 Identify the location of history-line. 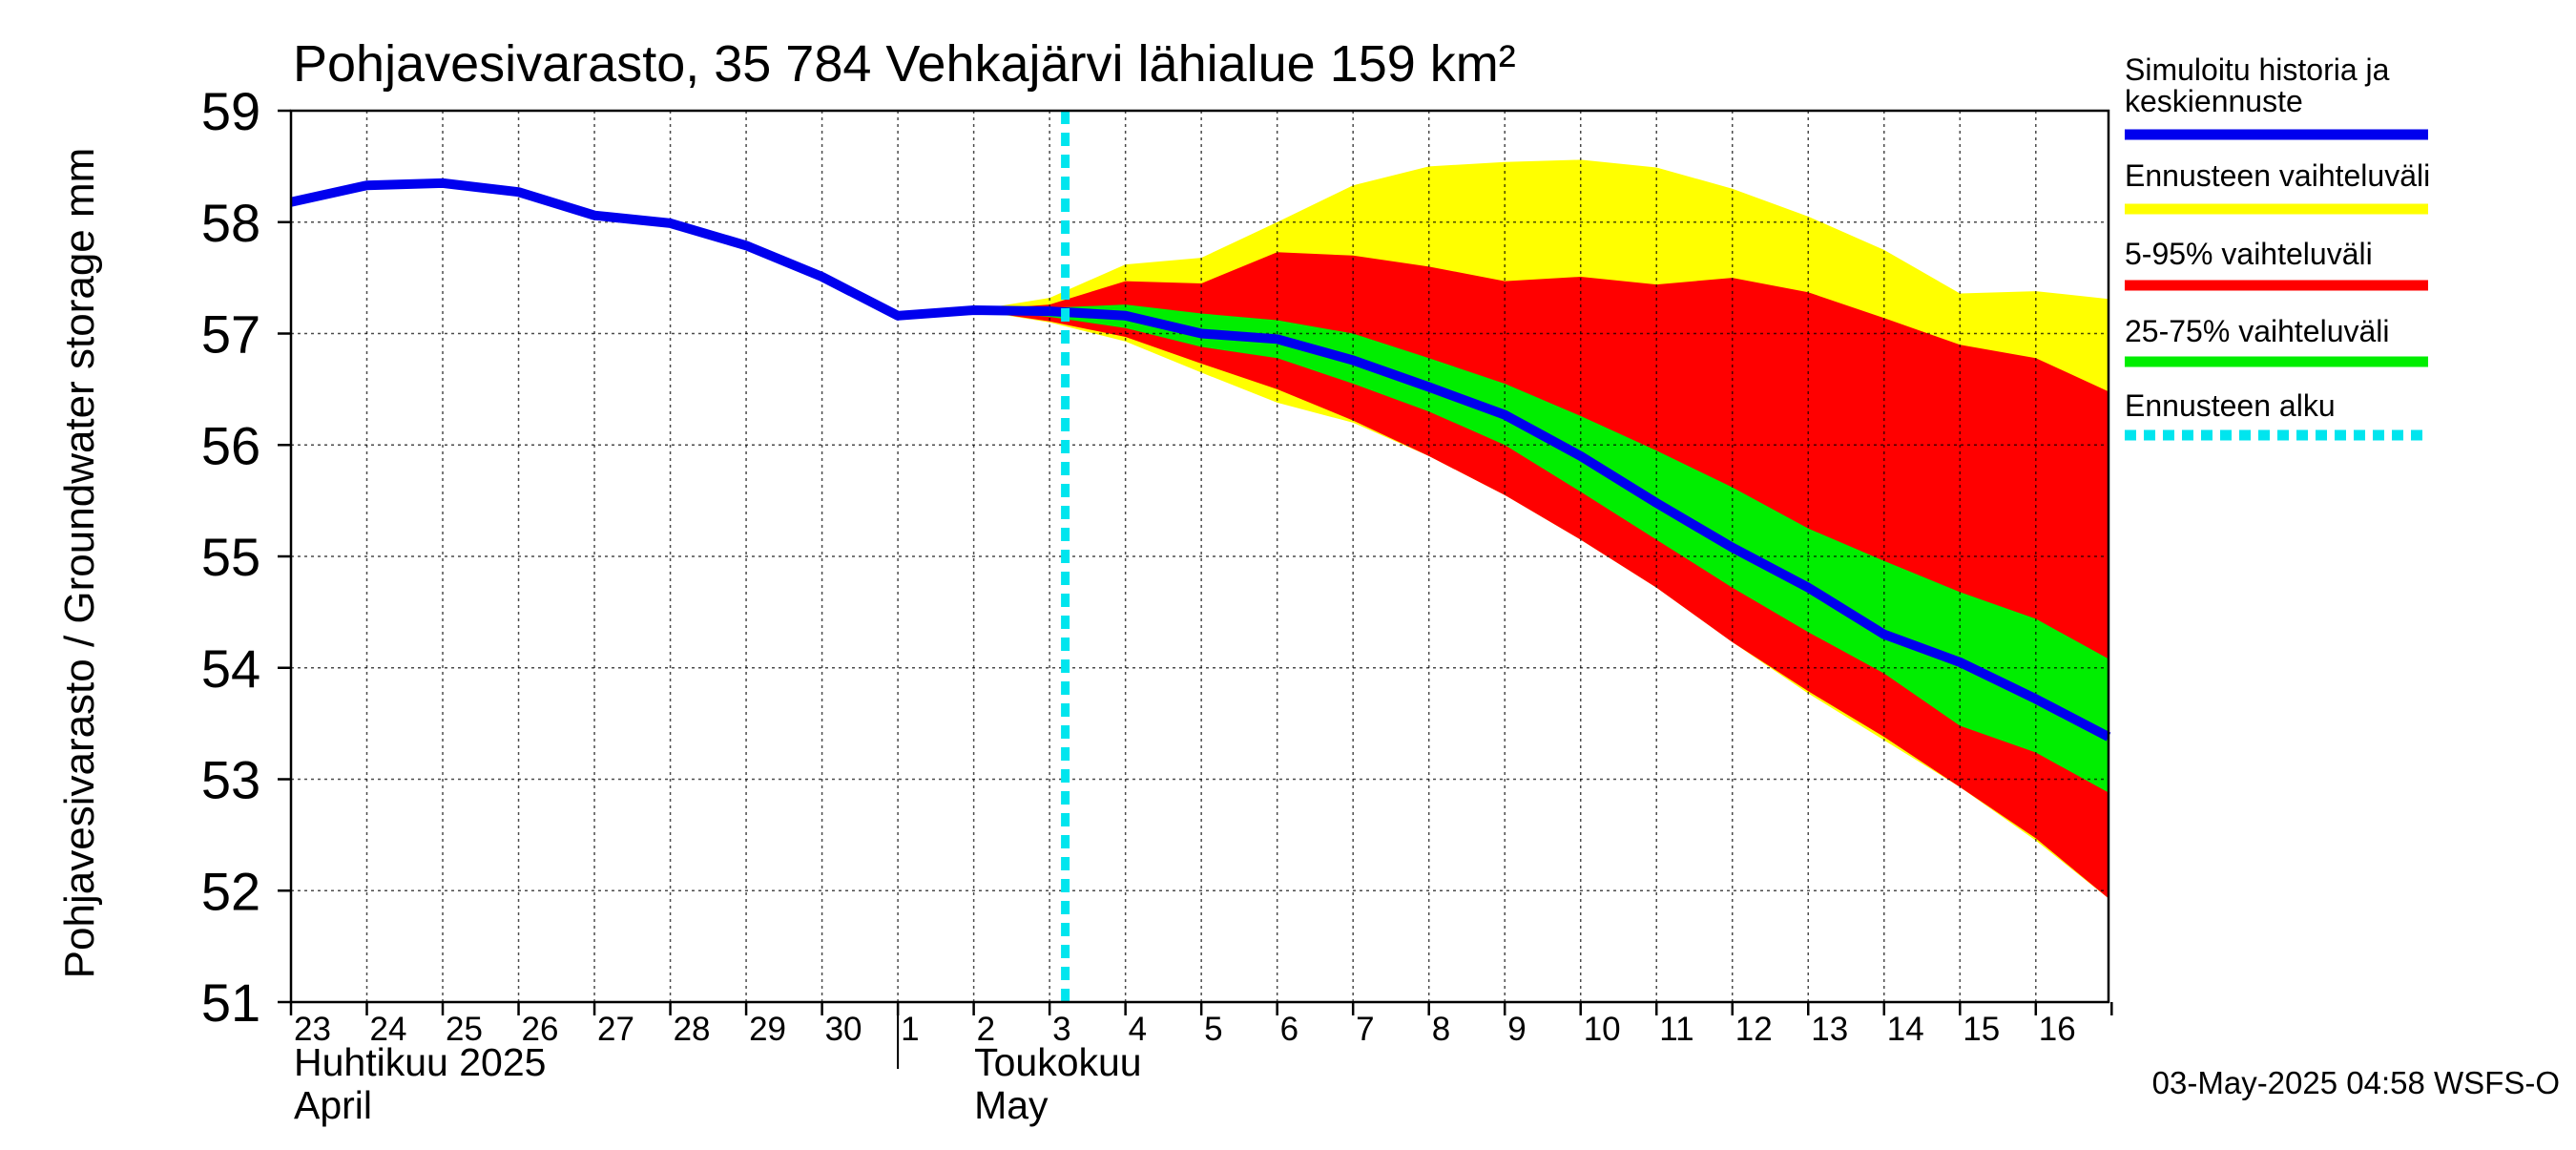
(669, 249).